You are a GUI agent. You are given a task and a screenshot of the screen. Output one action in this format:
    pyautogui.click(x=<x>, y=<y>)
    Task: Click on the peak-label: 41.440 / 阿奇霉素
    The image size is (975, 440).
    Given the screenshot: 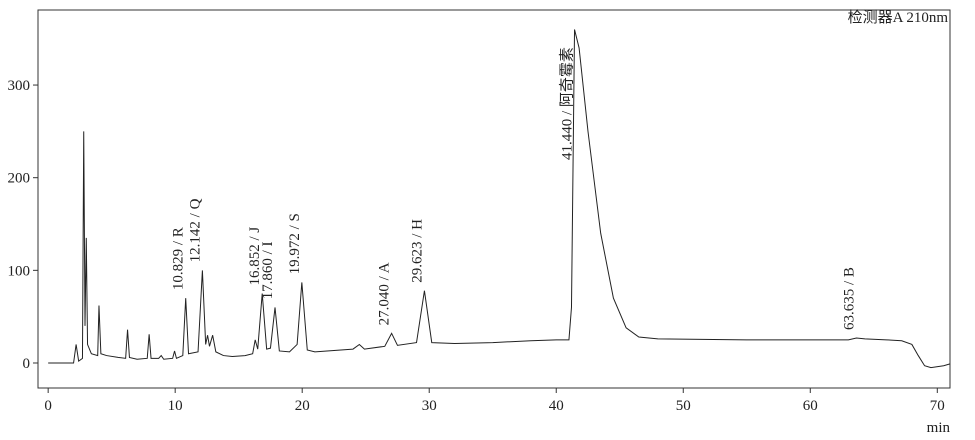 What is the action you would take?
    pyautogui.click(x=567, y=103)
    